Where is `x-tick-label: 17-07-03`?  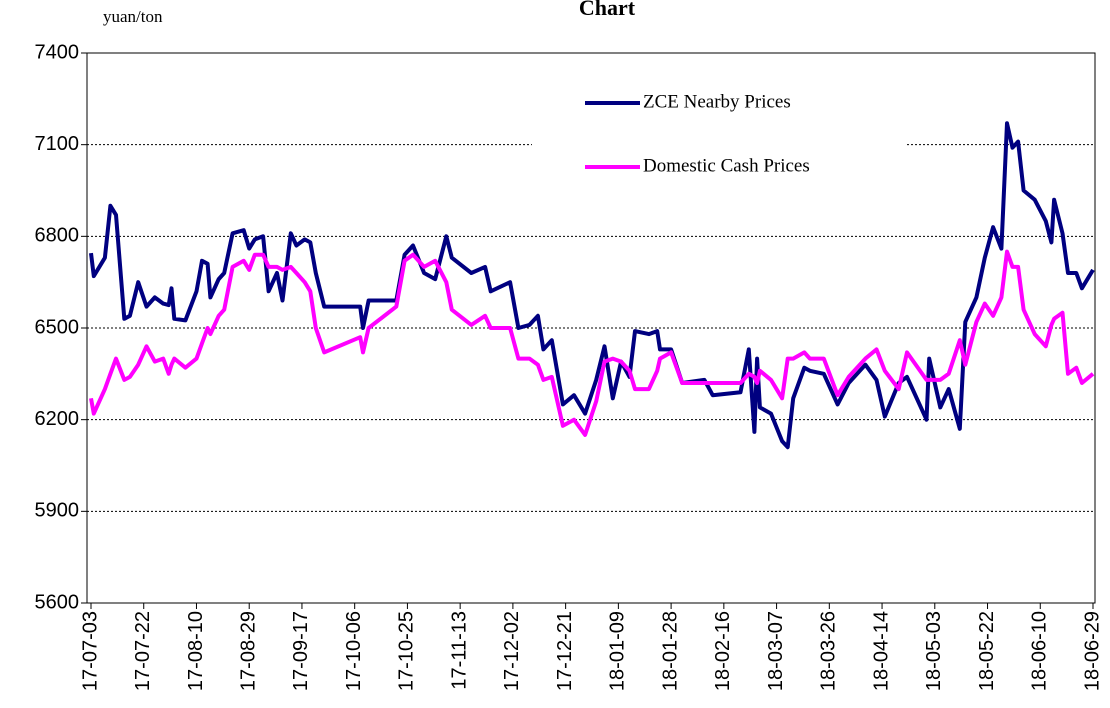 x-tick-label: 17-07-03 is located at coordinates (90, 651).